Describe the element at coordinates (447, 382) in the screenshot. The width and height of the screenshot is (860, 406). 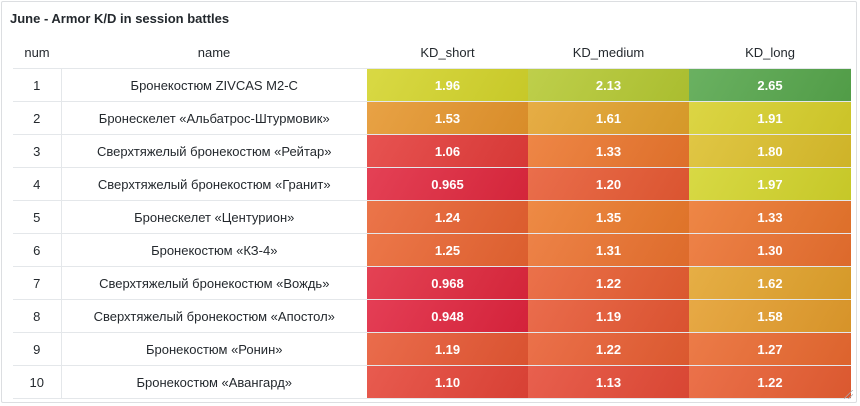
I see `kd-short-cell: 1.10` at that location.